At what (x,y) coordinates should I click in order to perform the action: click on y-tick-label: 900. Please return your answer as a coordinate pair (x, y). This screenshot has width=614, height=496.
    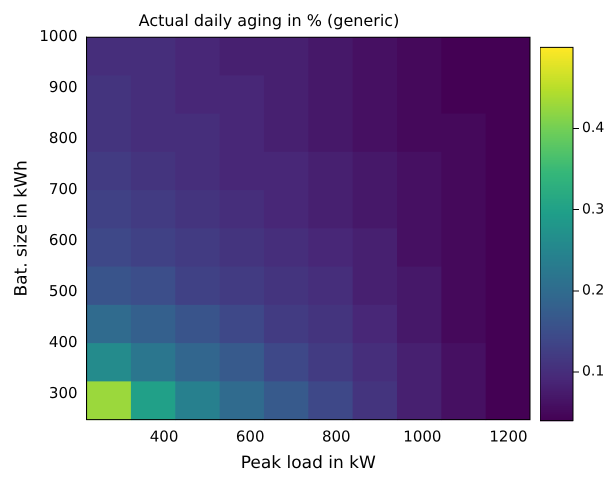
    Looking at the image, I should click on (63, 87).